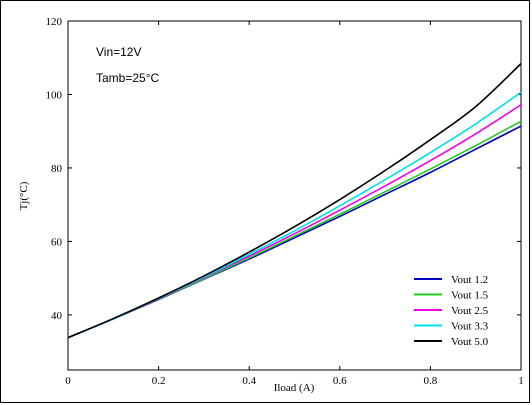 This screenshot has height=405, width=532. What do you see at coordinates (54, 22) in the screenshot?
I see `y-tick-label: 120` at bounding box center [54, 22].